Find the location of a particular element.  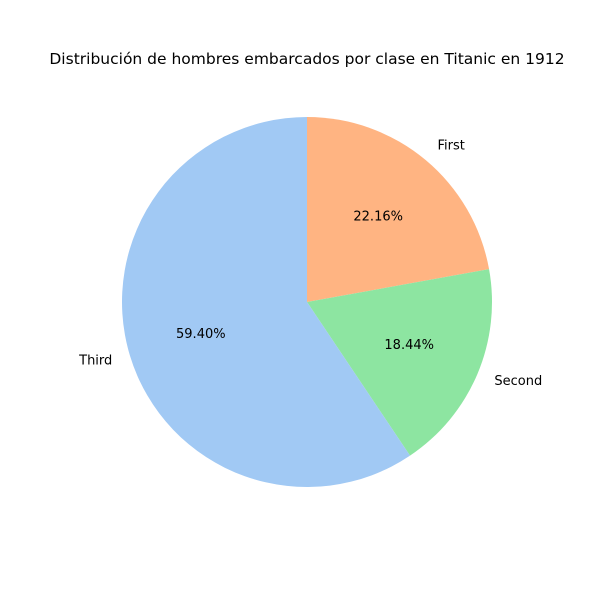

pie-slice-second is located at coordinates (400, 362).